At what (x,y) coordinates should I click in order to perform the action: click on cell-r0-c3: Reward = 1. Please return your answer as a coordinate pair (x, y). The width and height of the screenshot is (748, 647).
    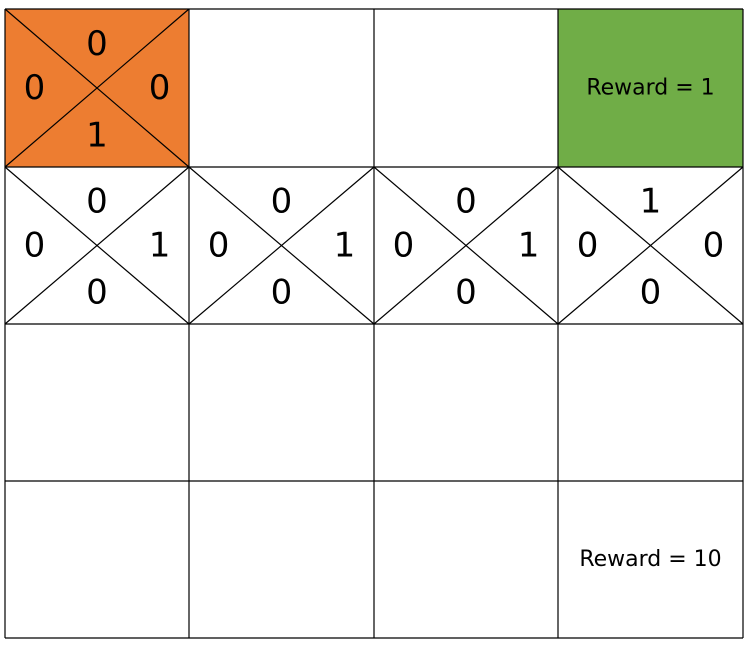
    Looking at the image, I should click on (650, 88).